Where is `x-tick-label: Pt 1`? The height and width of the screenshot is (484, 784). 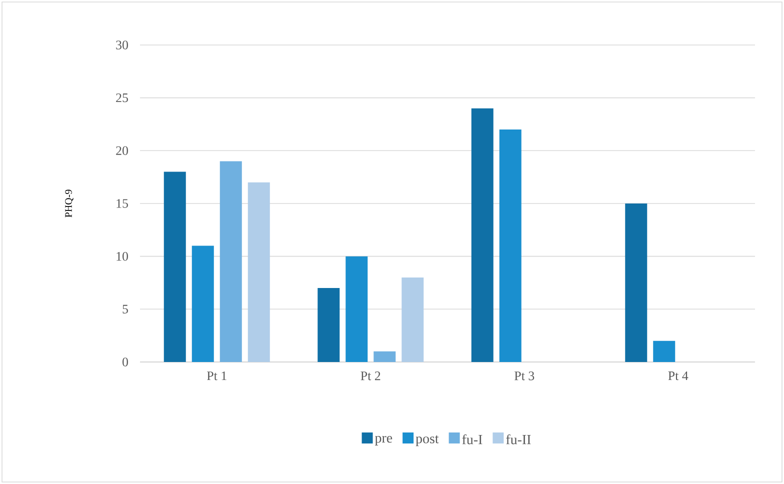
x-tick-label: Pt 1 is located at coordinates (216, 376).